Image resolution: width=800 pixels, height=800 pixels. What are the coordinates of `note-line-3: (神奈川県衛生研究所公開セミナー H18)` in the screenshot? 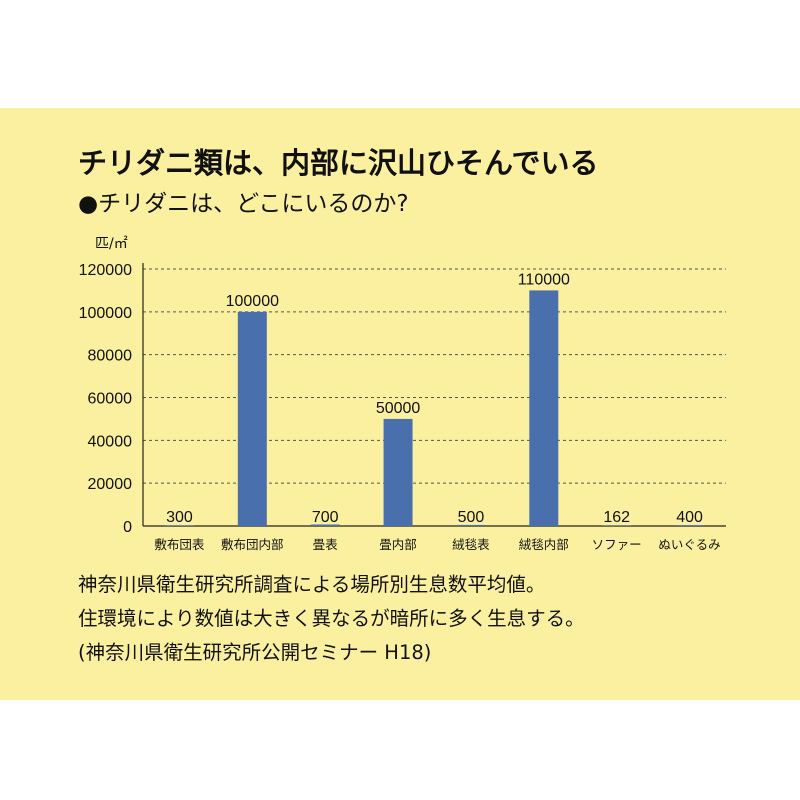 It's located at (255, 652).